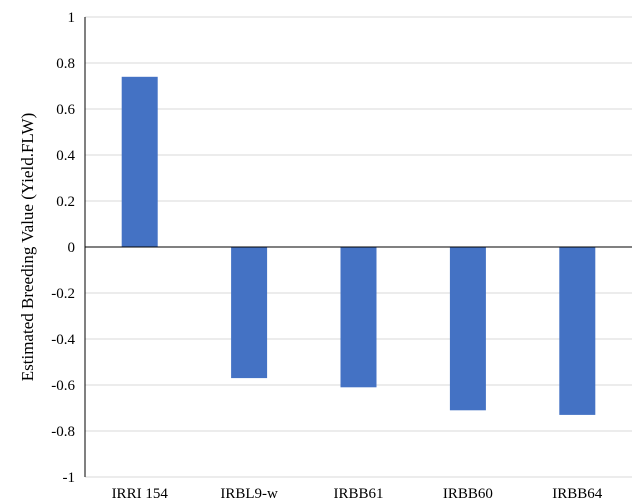 The width and height of the screenshot is (635, 504). I want to click on bar-irbb60, so click(467, 329).